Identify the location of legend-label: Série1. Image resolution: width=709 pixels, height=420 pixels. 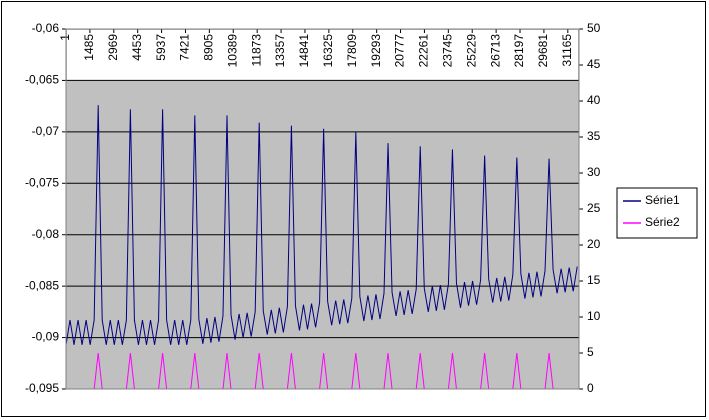
(662, 200).